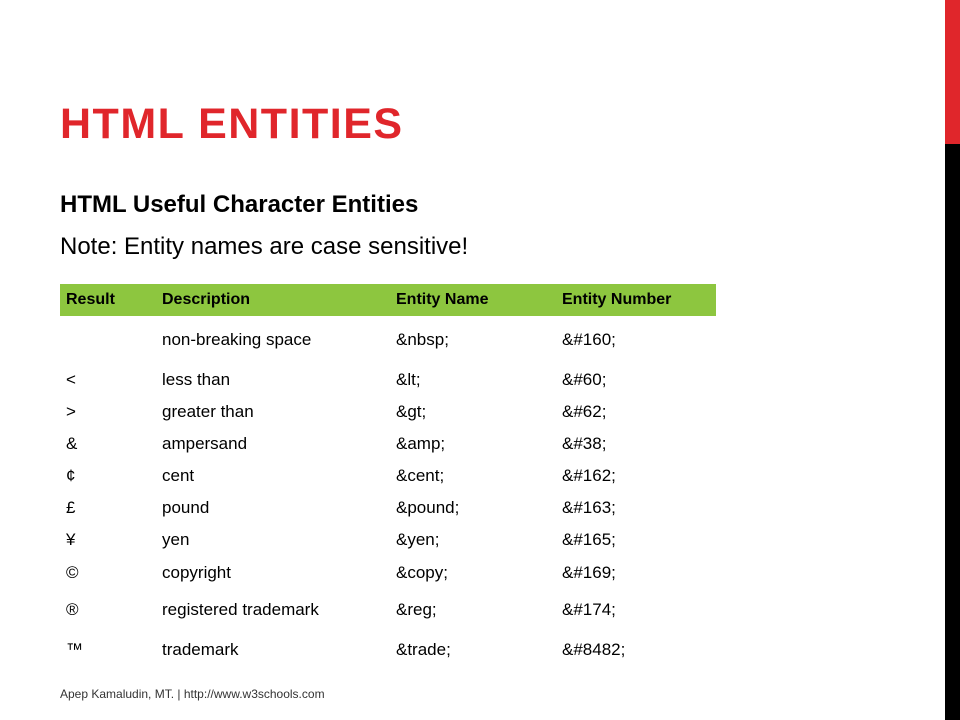  I want to click on cell-entity-name: &pound;, so click(428, 507).